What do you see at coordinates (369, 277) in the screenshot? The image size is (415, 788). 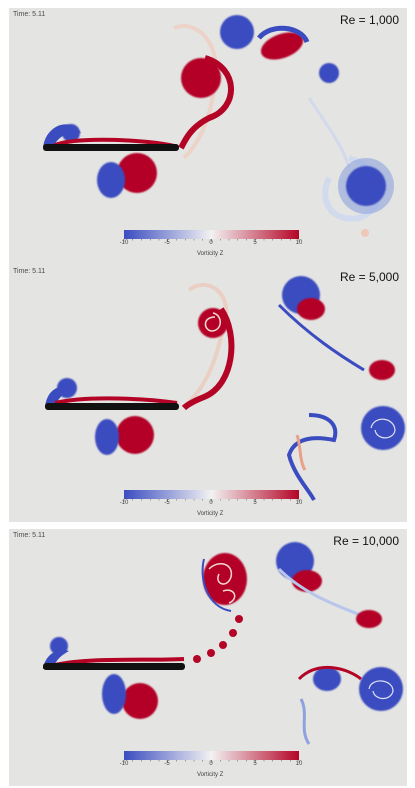 I see `reynolds-label: Re = 5,000` at bounding box center [369, 277].